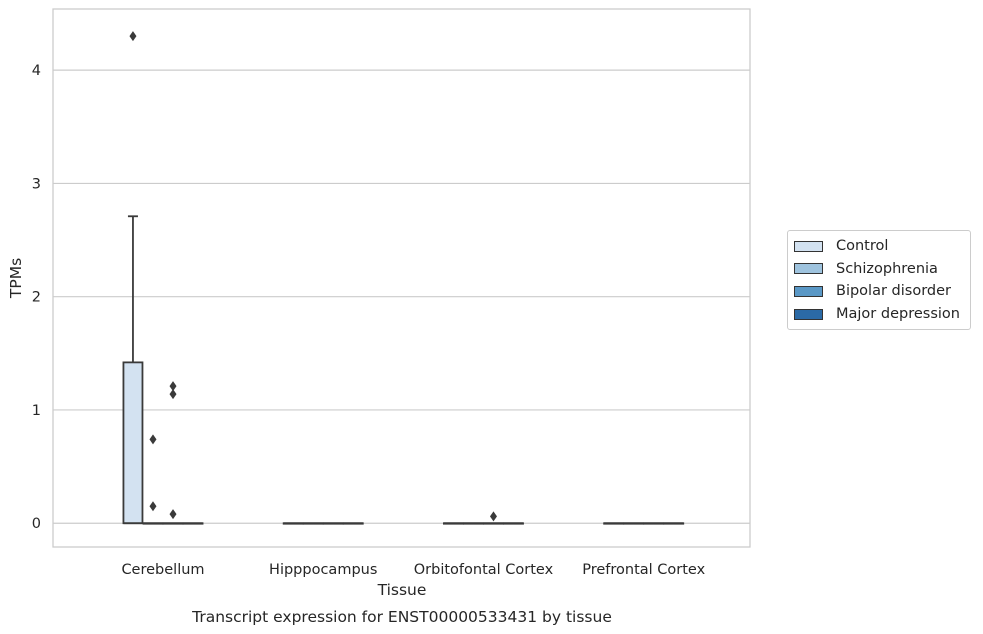 This screenshot has width=983, height=634. I want to click on x-tick-label: Cerebellum, so click(162, 570).